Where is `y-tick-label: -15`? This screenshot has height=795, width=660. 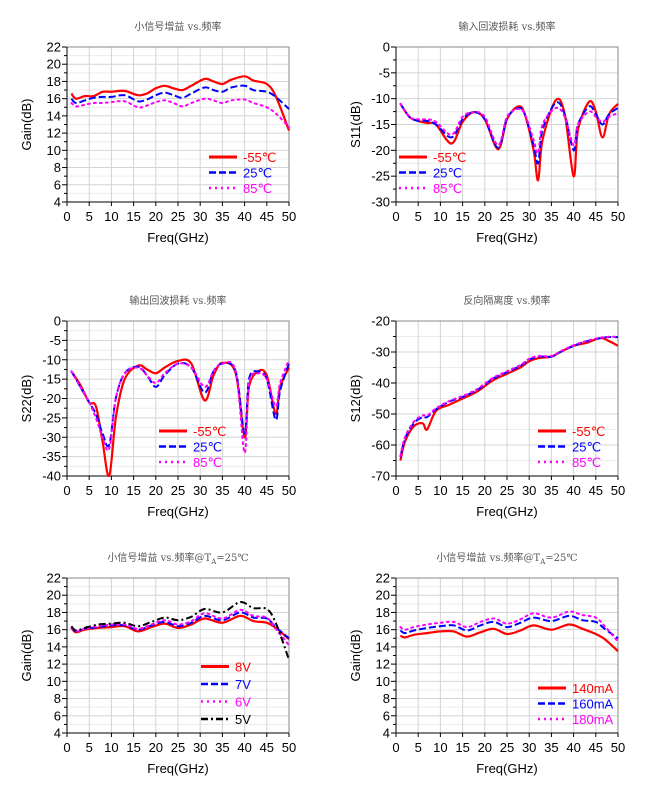
y-tick-label: -15 is located at coordinates (380, 124).